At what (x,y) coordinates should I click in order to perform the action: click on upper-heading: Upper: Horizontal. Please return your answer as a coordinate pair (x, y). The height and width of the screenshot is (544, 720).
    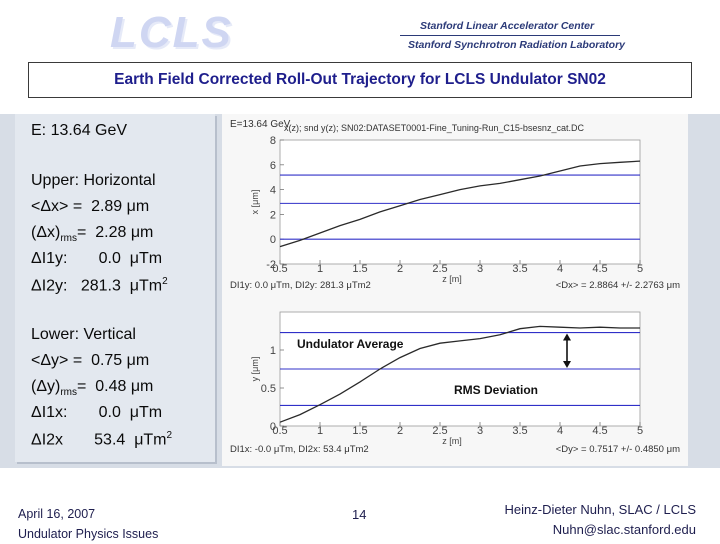
    Looking at the image, I should click on (93, 180).